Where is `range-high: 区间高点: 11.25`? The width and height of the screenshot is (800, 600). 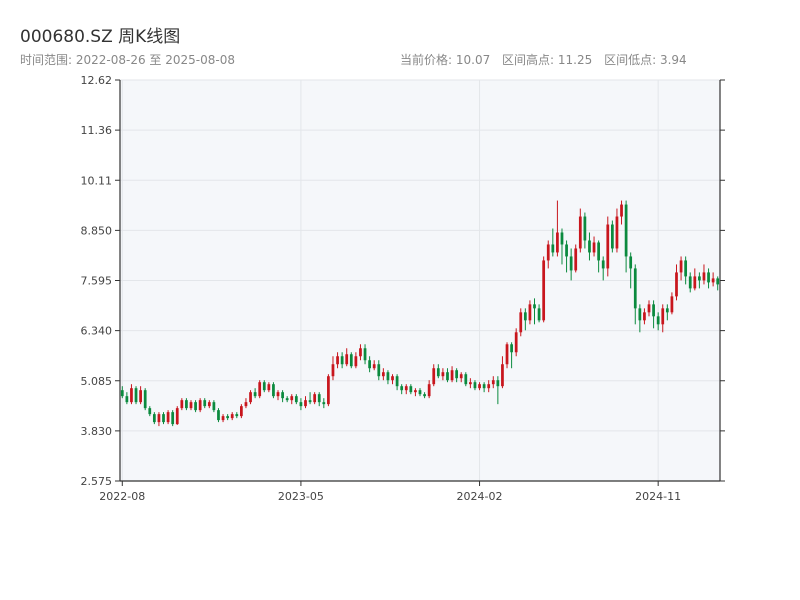 range-high: 区间高点: 11.25 is located at coordinates (547, 60).